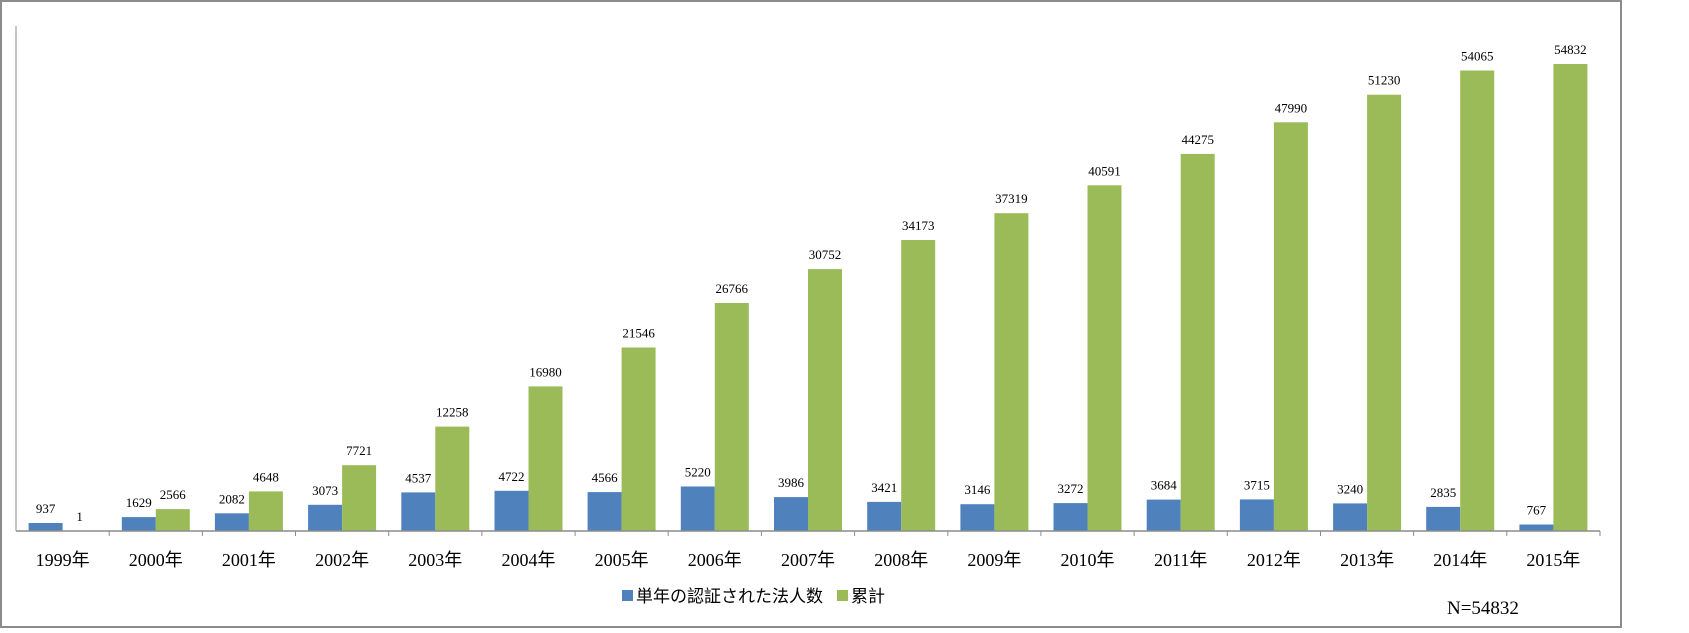 Image resolution: width=1689 pixels, height=633 pixels. I want to click on data-label-single-year-5: 4722, so click(512, 476).